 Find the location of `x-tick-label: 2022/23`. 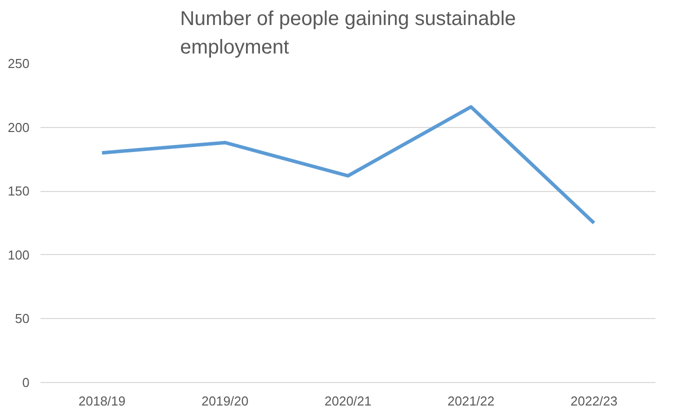

x-tick-label: 2022/23 is located at coordinates (594, 401).